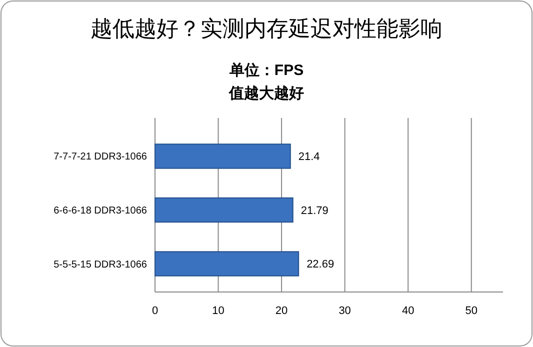 This screenshot has height=347, width=533. What do you see at coordinates (155, 311) in the screenshot?
I see `x-tick-label: 0` at bounding box center [155, 311].